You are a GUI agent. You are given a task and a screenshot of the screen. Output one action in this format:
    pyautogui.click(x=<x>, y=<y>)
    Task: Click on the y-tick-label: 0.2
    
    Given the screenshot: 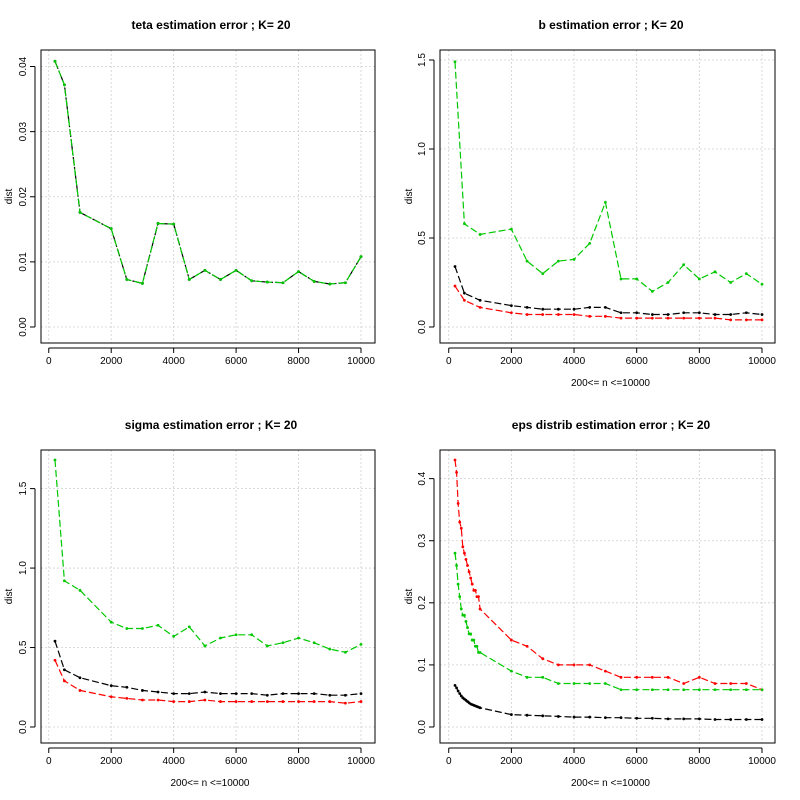 What is the action you would take?
    pyautogui.click(x=422, y=602)
    